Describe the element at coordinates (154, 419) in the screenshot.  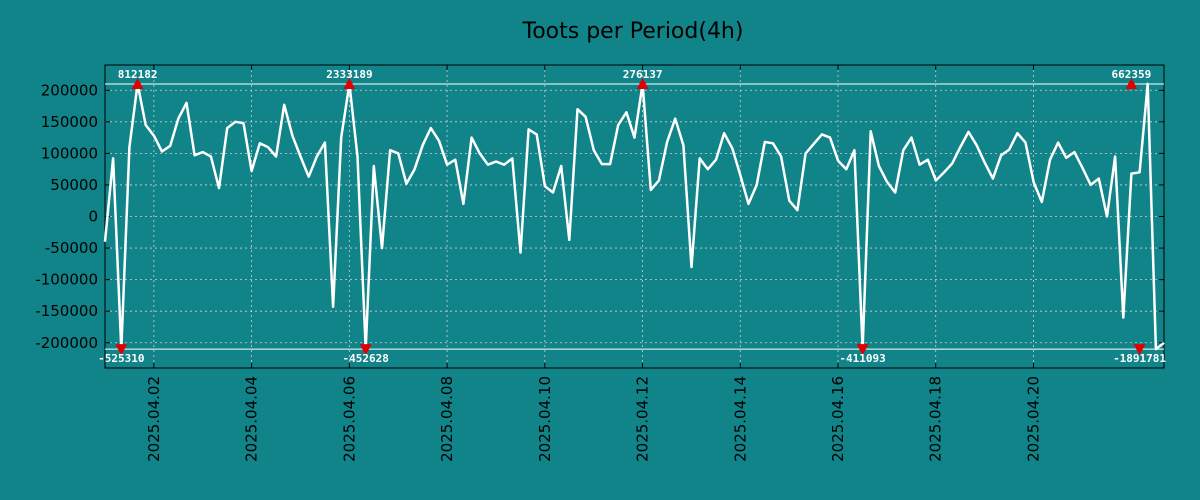
I see `x-tick-label: 2025.04.02` at that location.